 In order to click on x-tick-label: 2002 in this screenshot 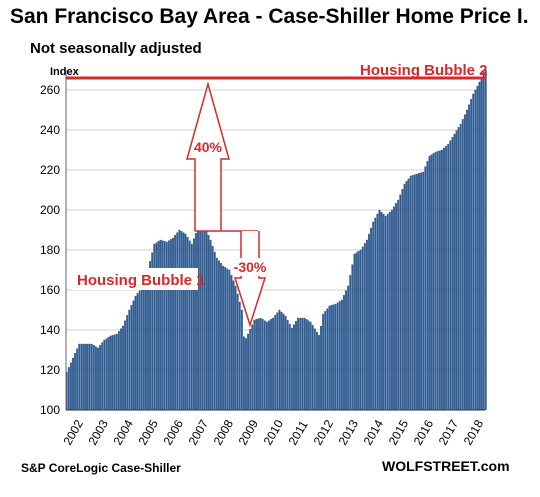, I will do `click(73, 432)`.